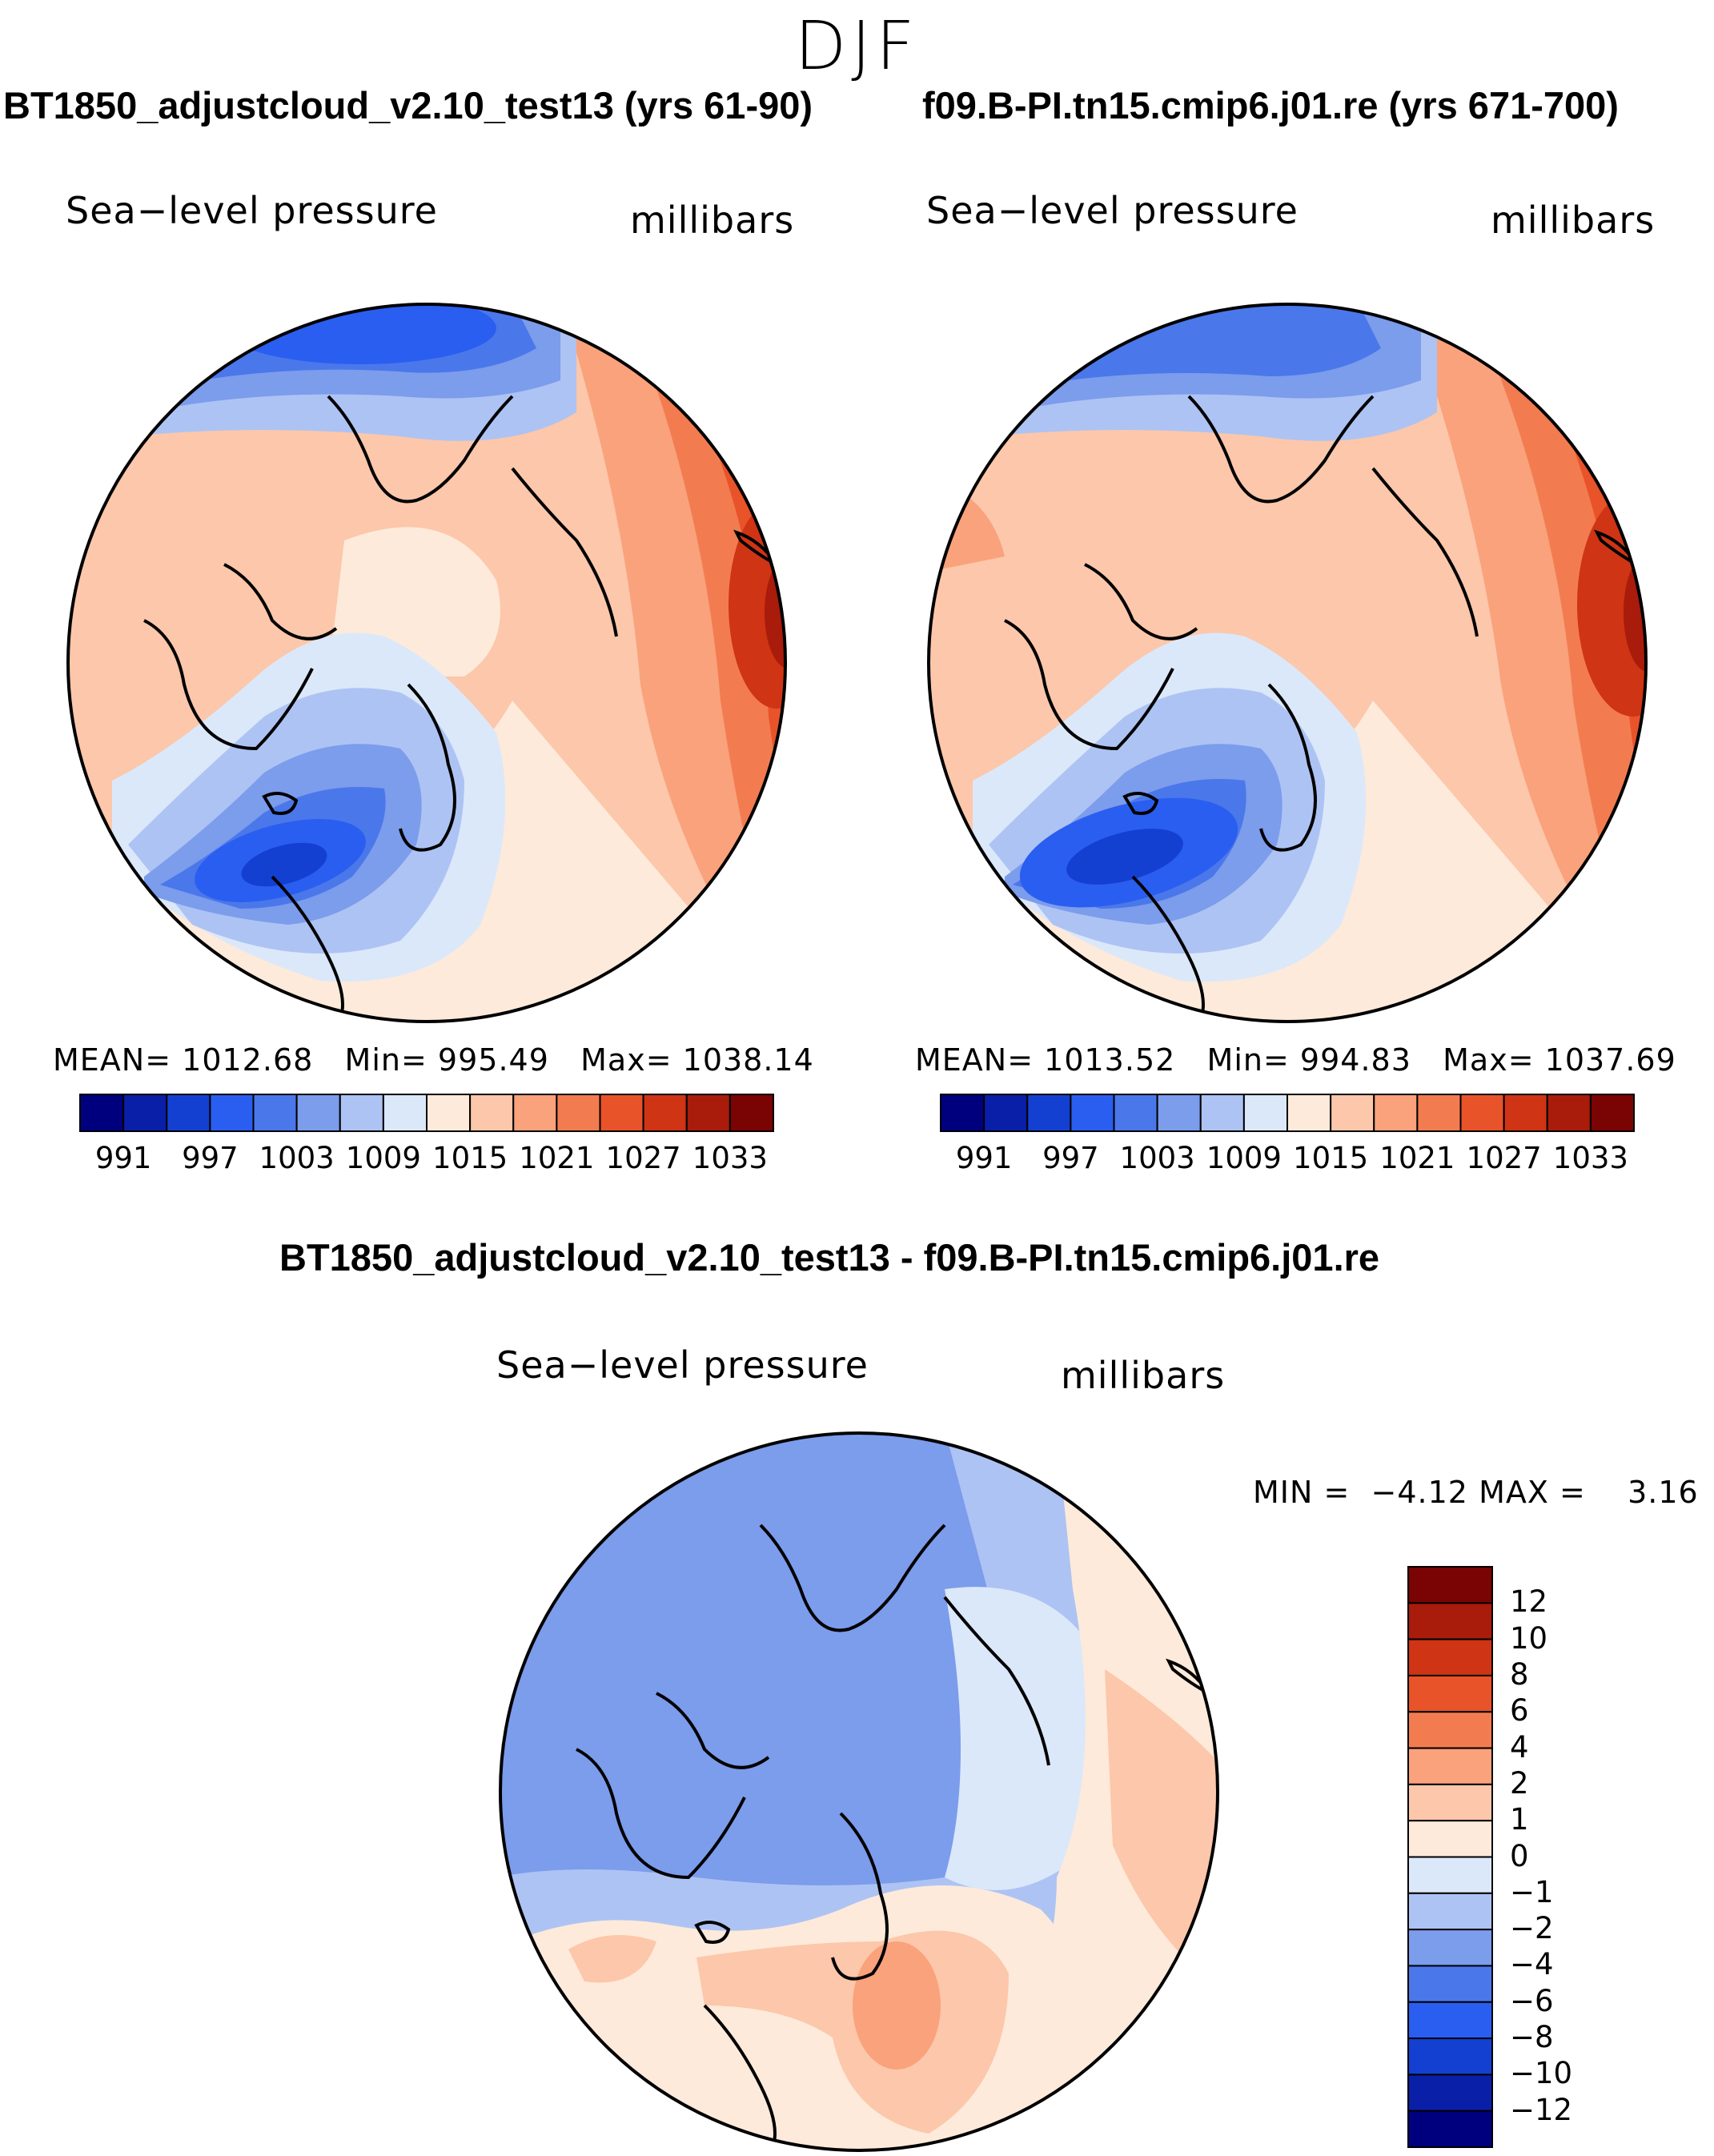 The width and height of the screenshot is (1714, 2156). What do you see at coordinates (1663, 1492) in the screenshot?
I see `max-value: 3.16` at bounding box center [1663, 1492].